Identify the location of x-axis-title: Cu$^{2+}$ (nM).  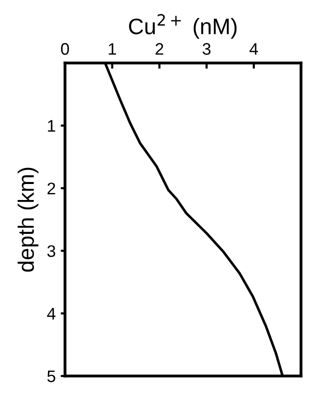
(183, 26).